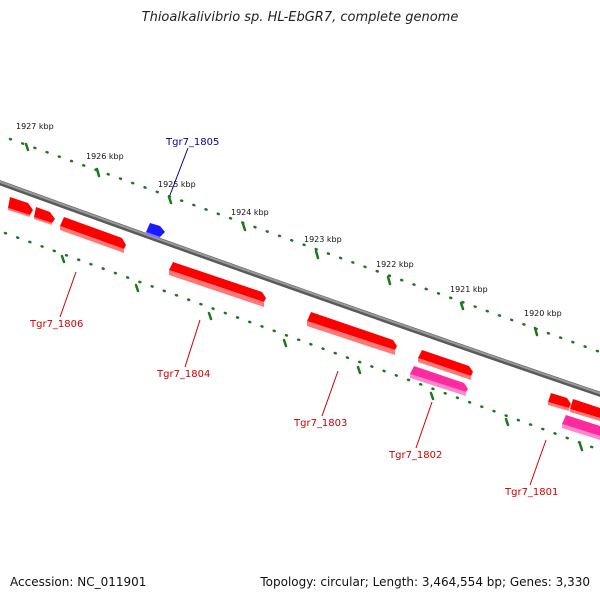  Describe the element at coordinates (320, 423) in the screenshot. I see `gene-label-tgr7-1803: Tgr7_1803` at that location.